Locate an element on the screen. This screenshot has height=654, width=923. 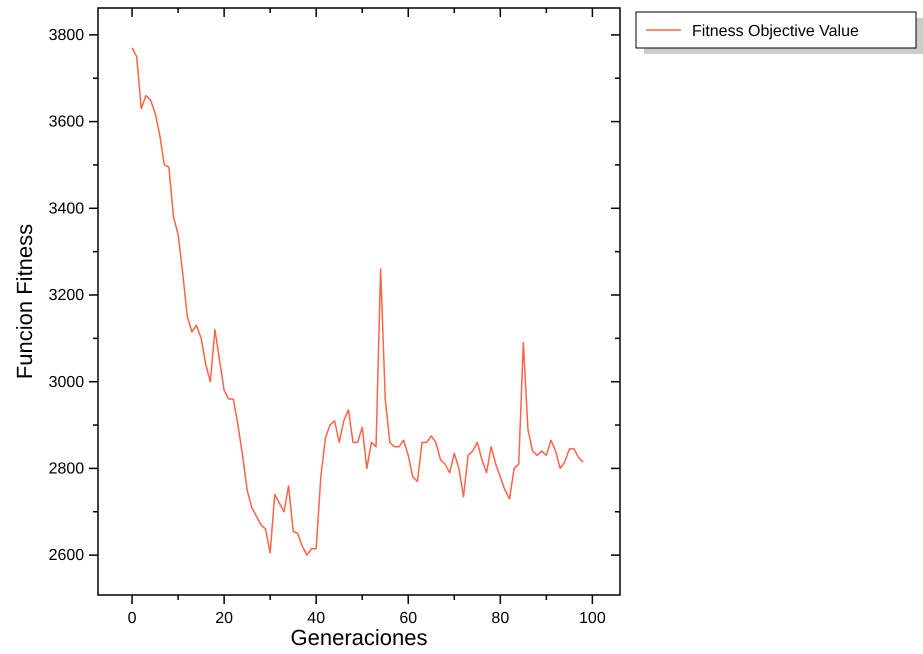
x-tick-label: 60 is located at coordinates (408, 619).